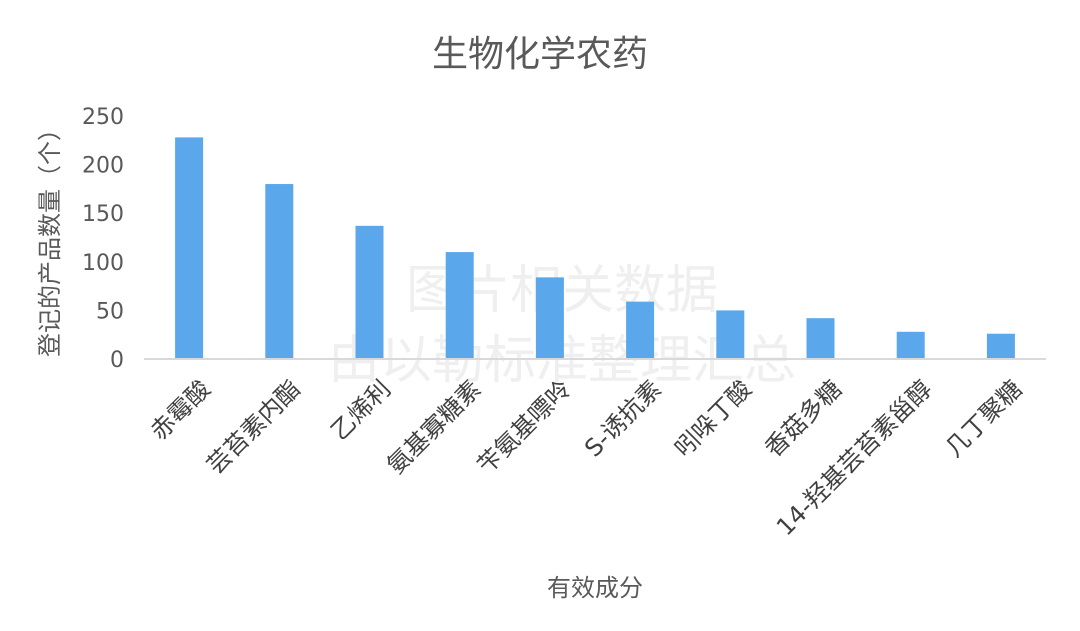  What do you see at coordinates (595, 588) in the screenshot?
I see `x-axis-title: 有效成分` at bounding box center [595, 588].